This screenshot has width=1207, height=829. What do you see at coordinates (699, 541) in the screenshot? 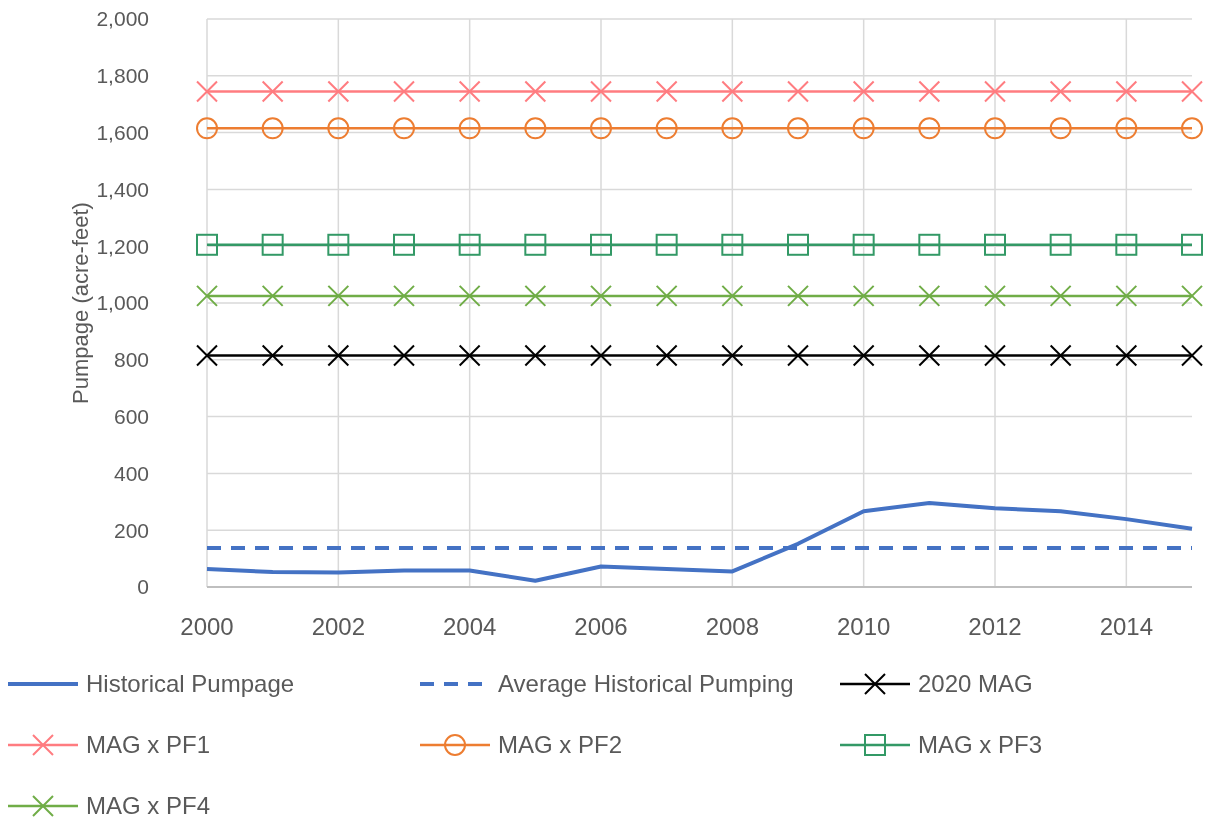
I see `line-series` at bounding box center [699, 541].